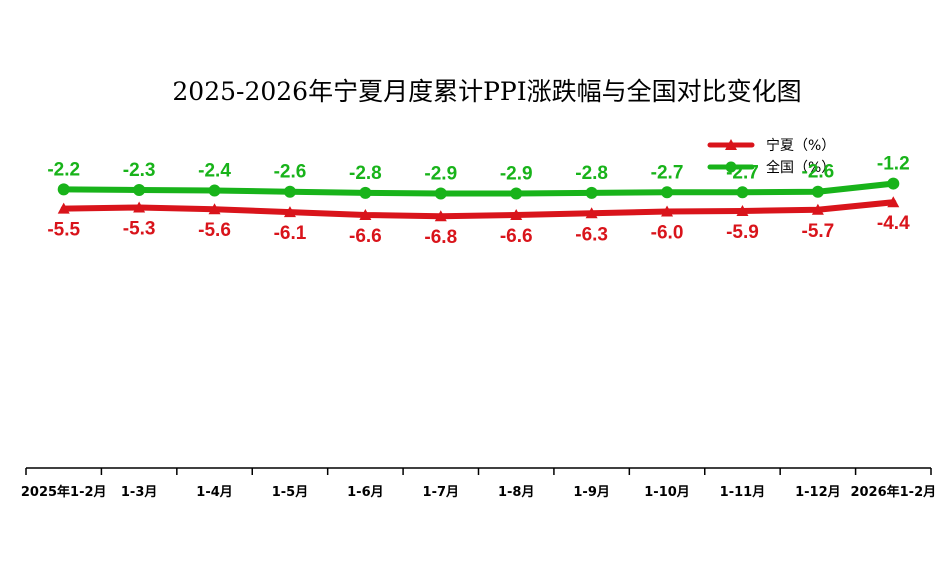 This screenshot has width=946, height=575. What do you see at coordinates (818, 492) in the screenshot?
I see `x-tick-label: 1-12月` at bounding box center [818, 492].